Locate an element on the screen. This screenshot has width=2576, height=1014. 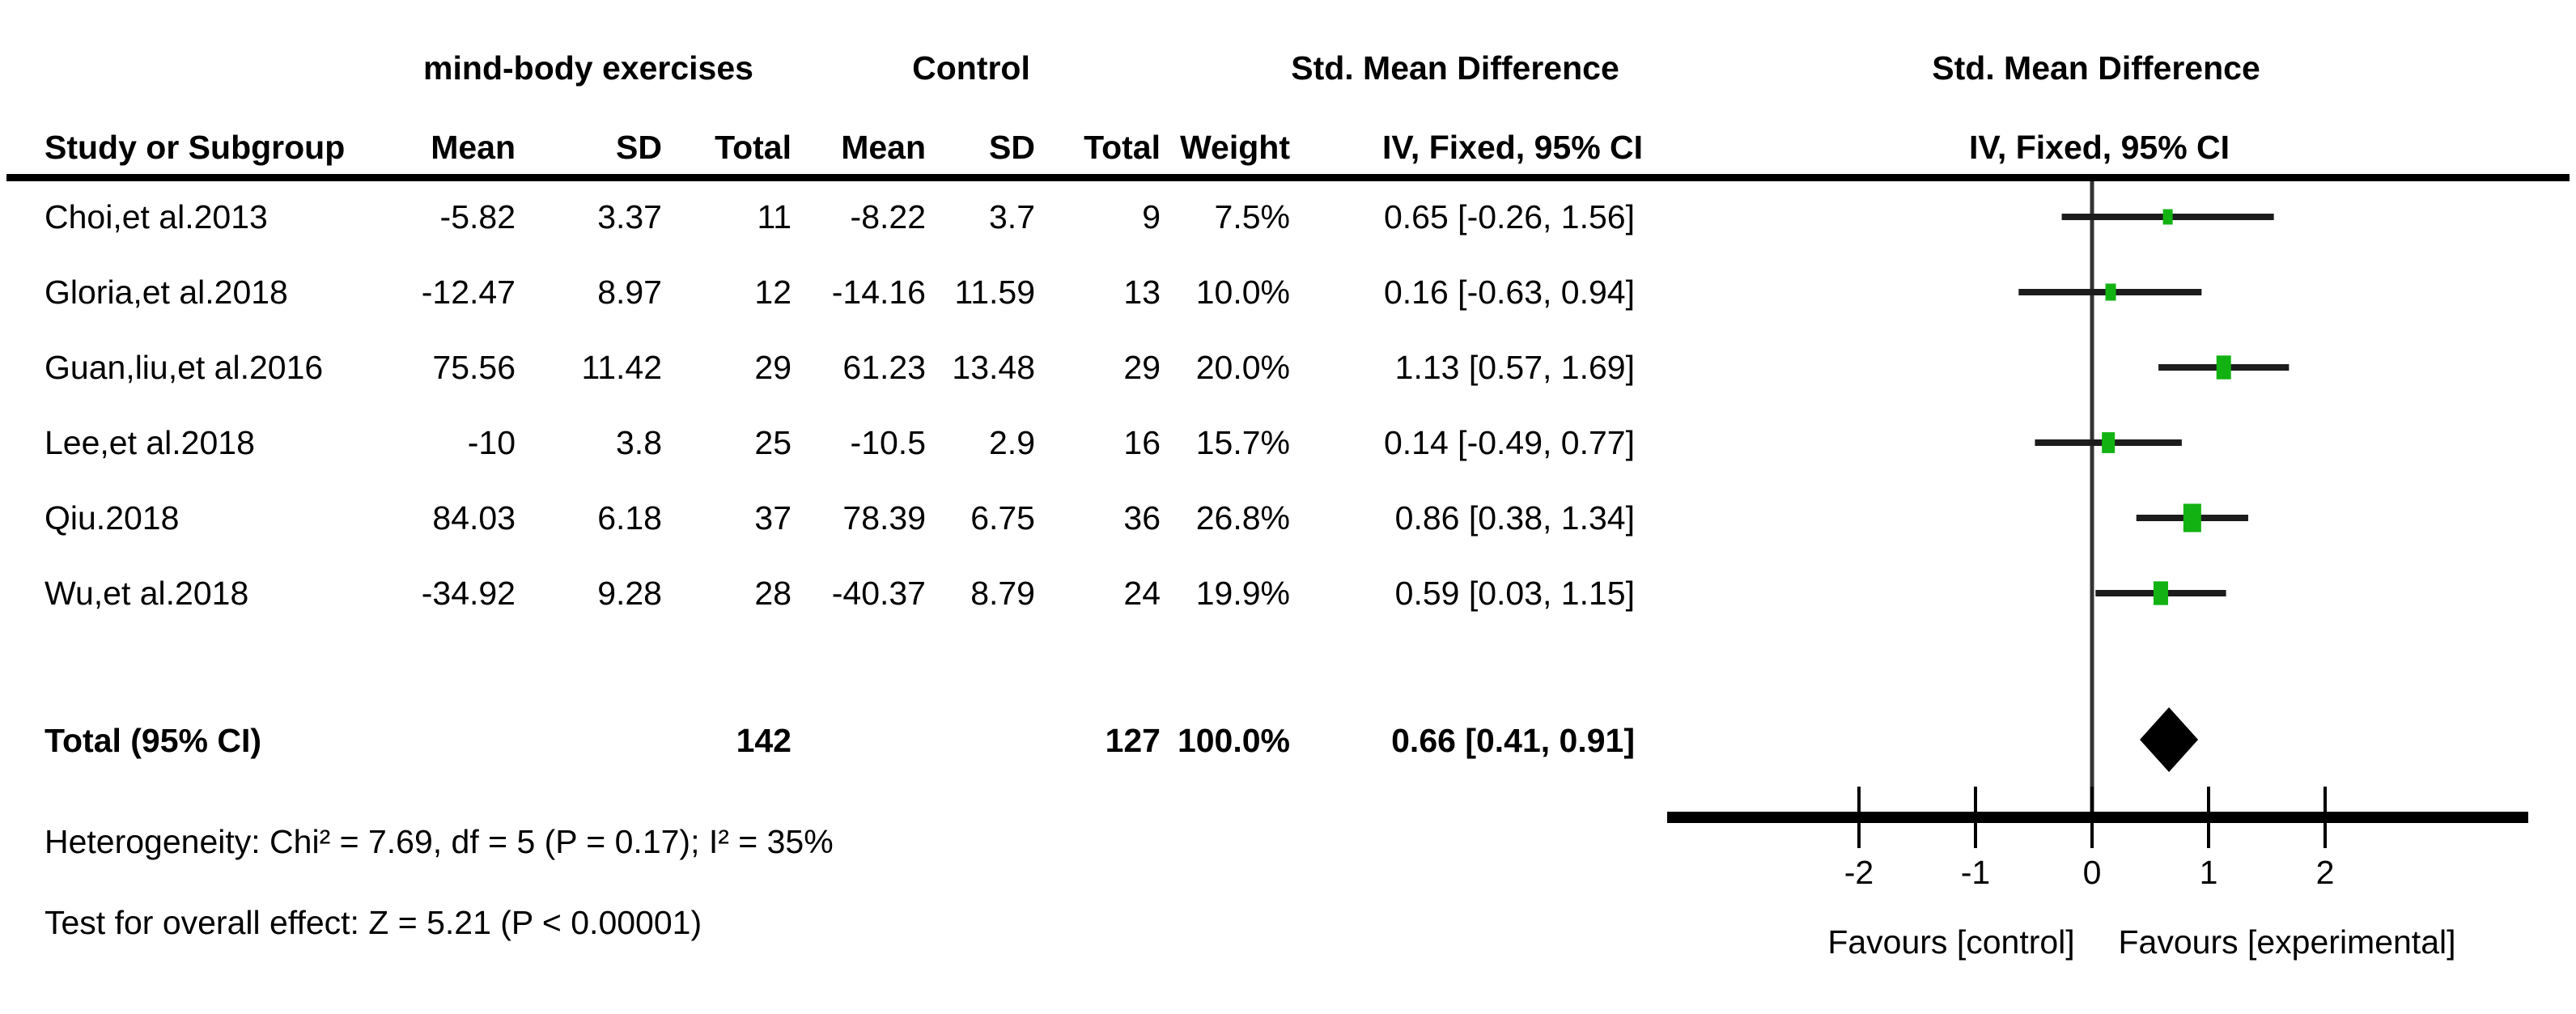
column-header-mean-ctrl: Mean is located at coordinates (883, 147).